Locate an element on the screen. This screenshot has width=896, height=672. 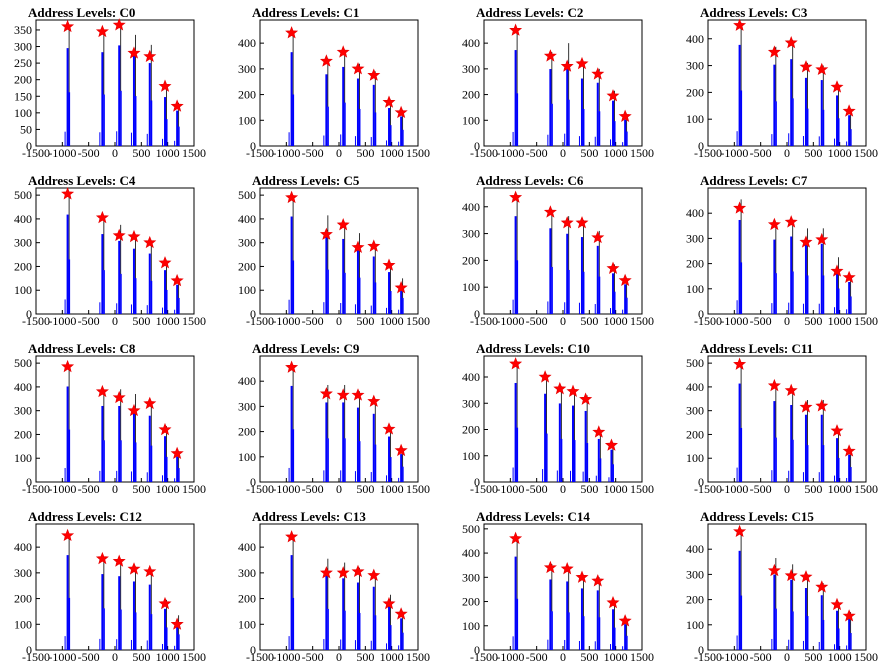
x-tick-label: 1000 is located at coordinates (840, 153).